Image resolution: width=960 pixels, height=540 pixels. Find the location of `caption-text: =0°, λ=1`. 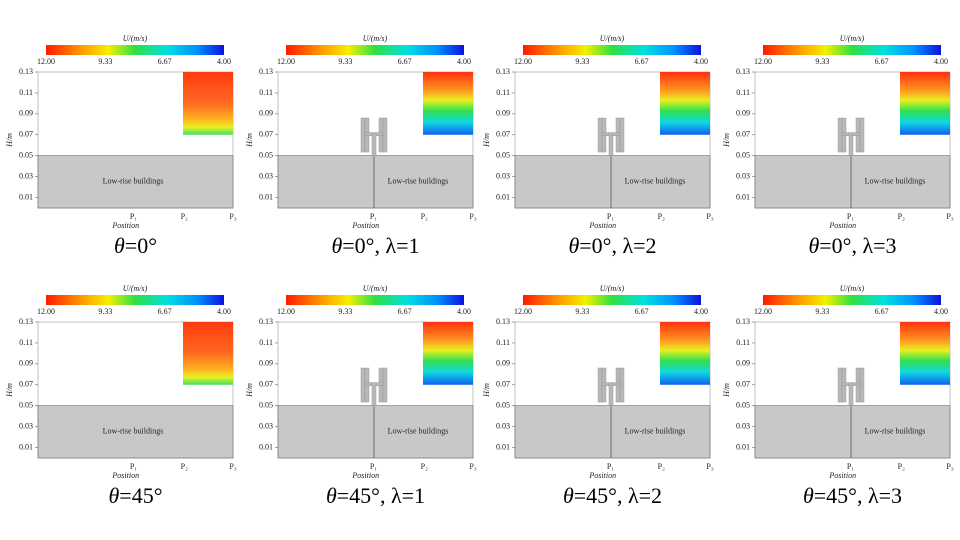

caption-text: =0°, λ=1 is located at coordinates (380, 245).